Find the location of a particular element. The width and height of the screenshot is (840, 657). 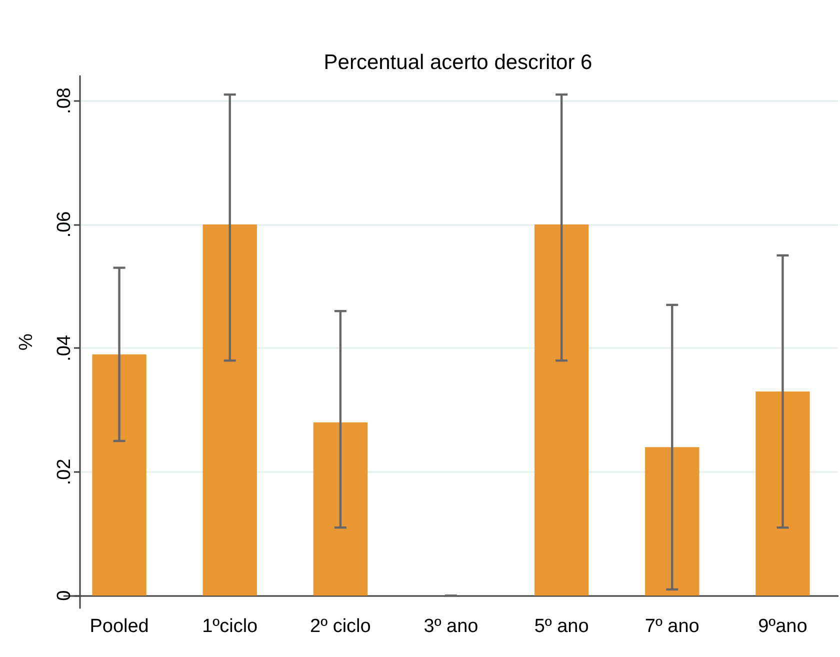

y-axis-title: % is located at coordinates (26, 341).